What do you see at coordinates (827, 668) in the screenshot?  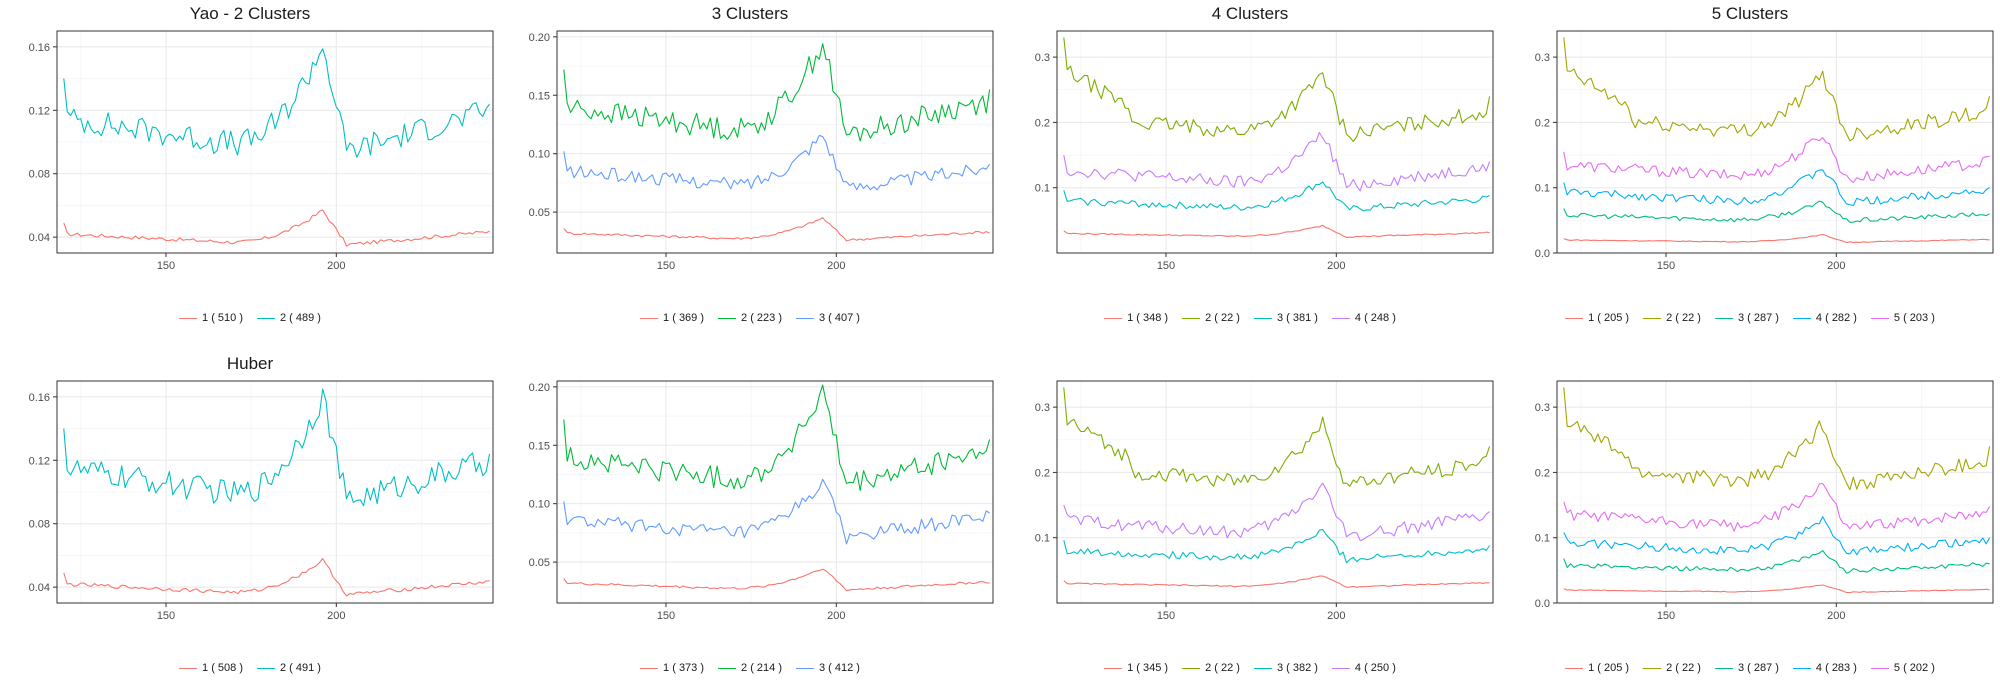 I see `legend-item: 3 ( 412 )` at bounding box center [827, 668].